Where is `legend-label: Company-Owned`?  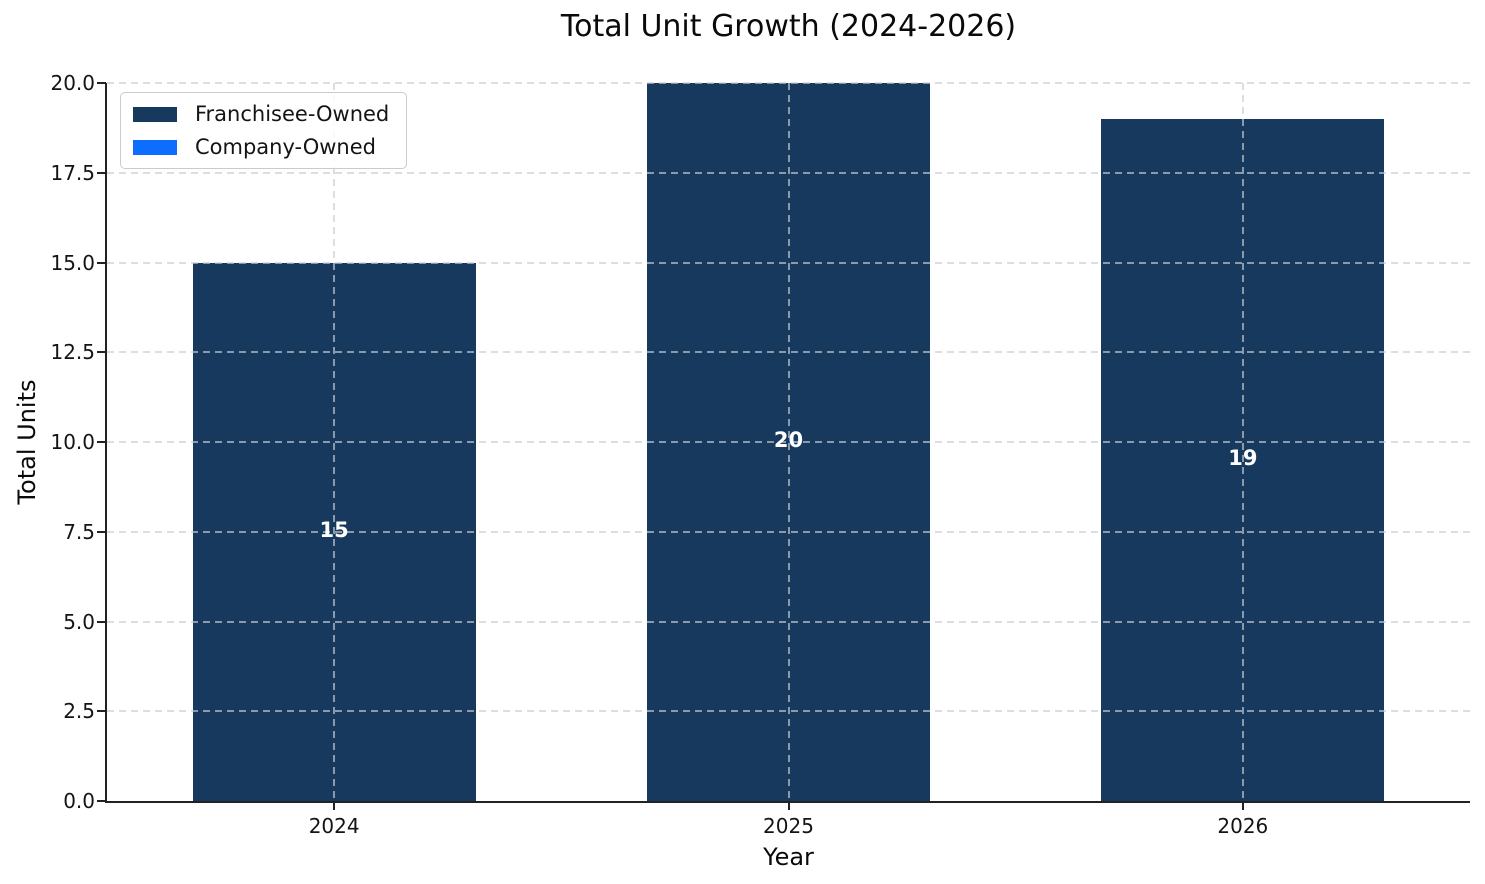
legend-label: Company-Owned is located at coordinates (285, 147).